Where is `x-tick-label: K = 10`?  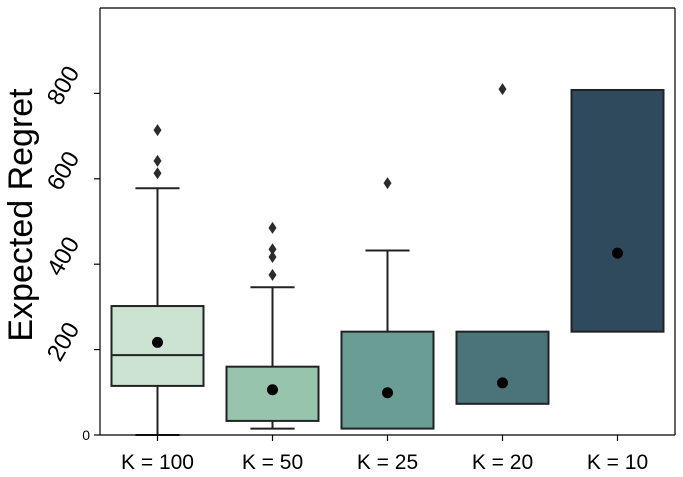
x-tick-label: K = 10 is located at coordinates (617, 462).